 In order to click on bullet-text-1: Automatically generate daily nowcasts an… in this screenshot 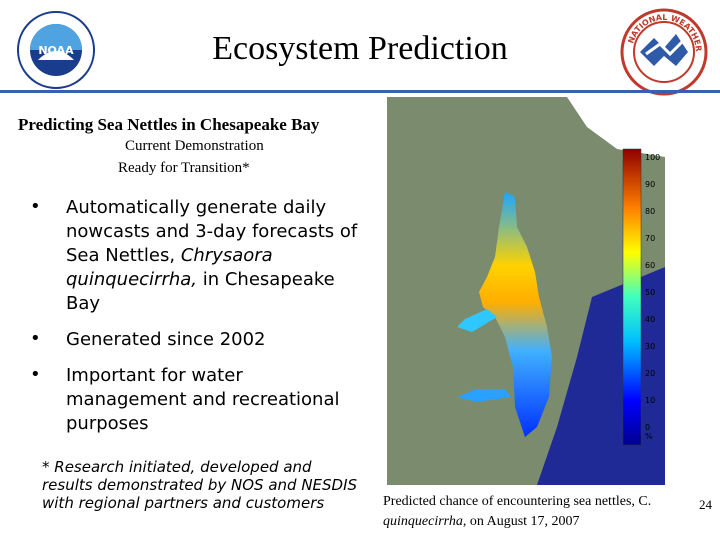, I will do `click(216, 256)`.